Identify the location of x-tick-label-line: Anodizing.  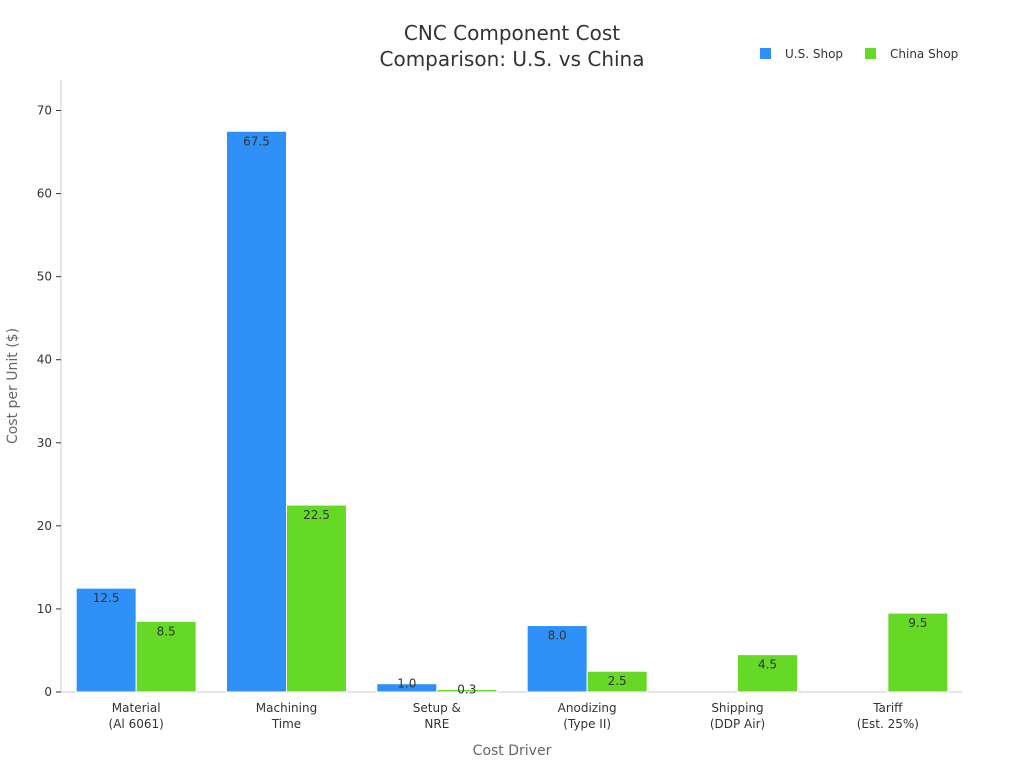
(587, 708).